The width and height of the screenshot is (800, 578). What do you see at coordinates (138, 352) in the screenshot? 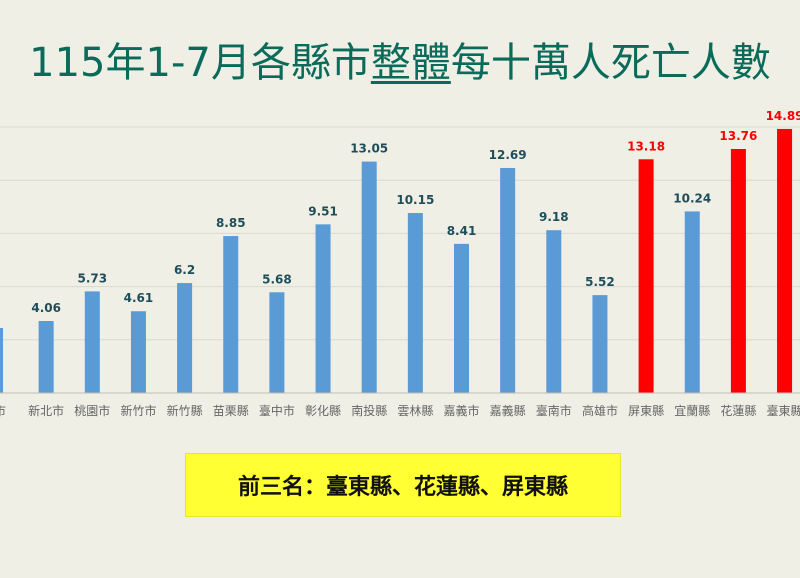
I see `bar-新竹市` at bounding box center [138, 352].